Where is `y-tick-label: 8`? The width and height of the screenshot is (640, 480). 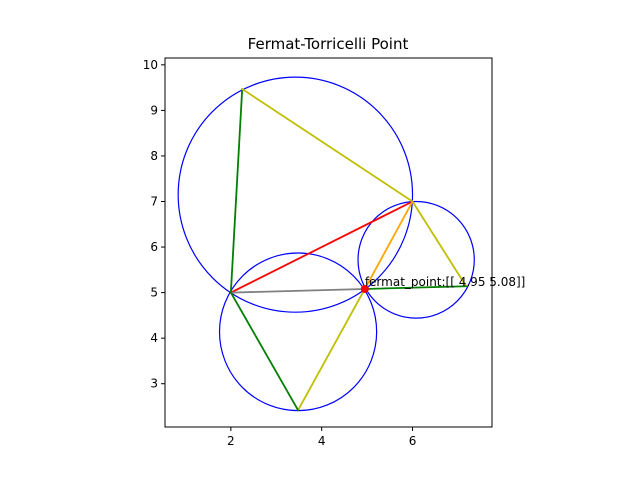 y-tick-label: 8 is located at coordinates (154, 156).